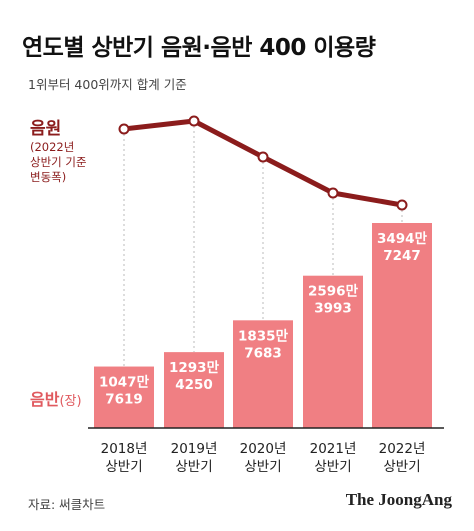 Image resolution: width=474 pixels, height=531 pixels. I want to click on bar-value-label: 2596만, so click(333, 292).